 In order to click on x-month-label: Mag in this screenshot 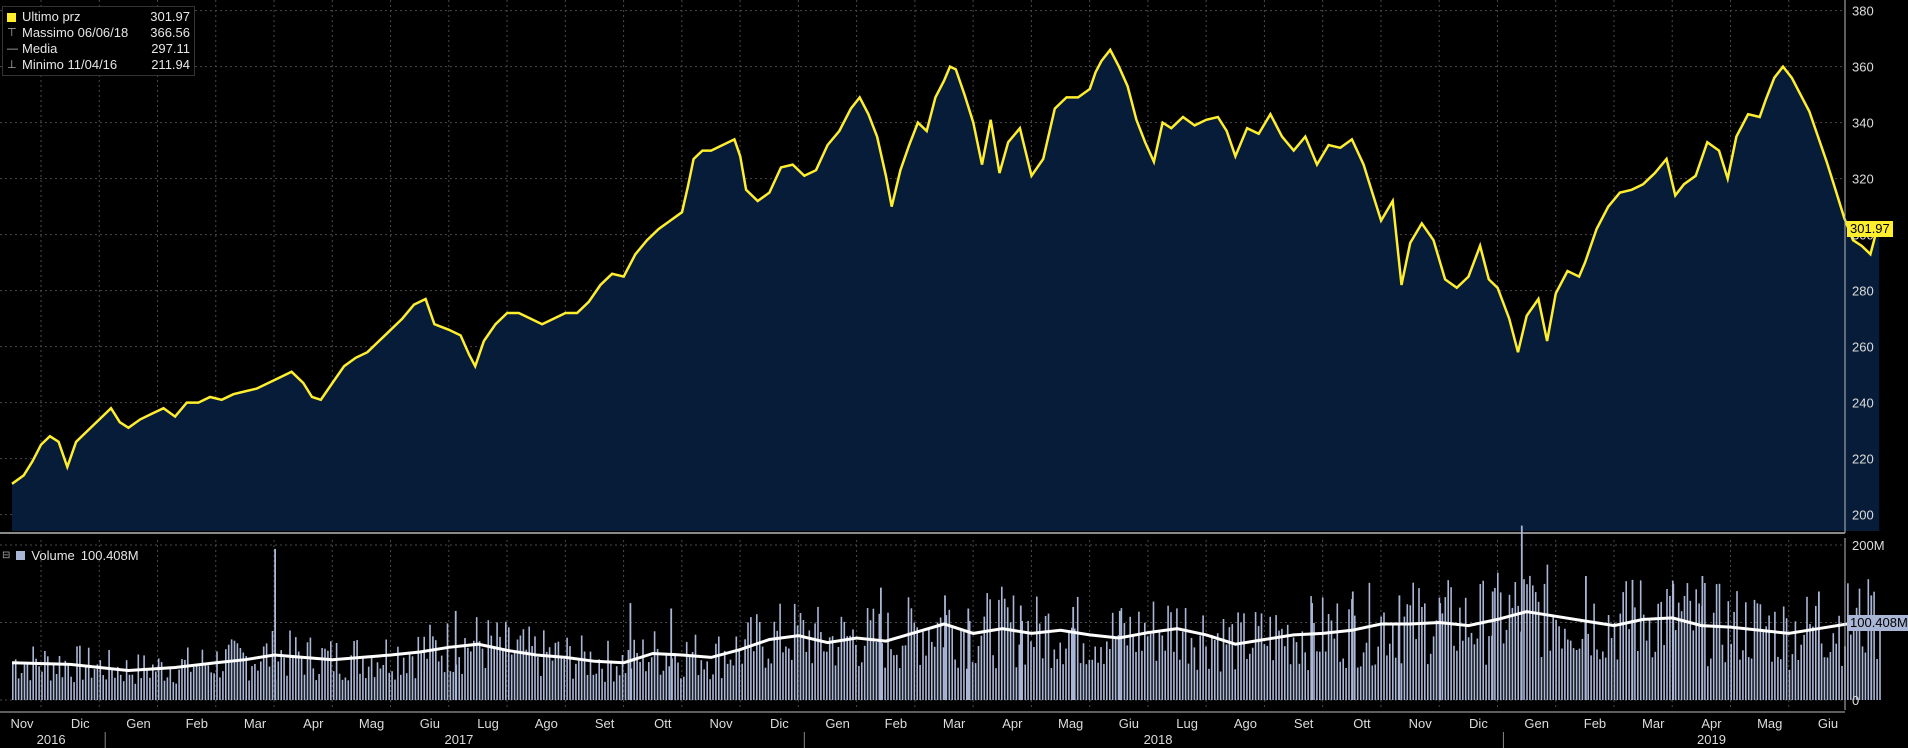, I will do `click(1070, 723)`.